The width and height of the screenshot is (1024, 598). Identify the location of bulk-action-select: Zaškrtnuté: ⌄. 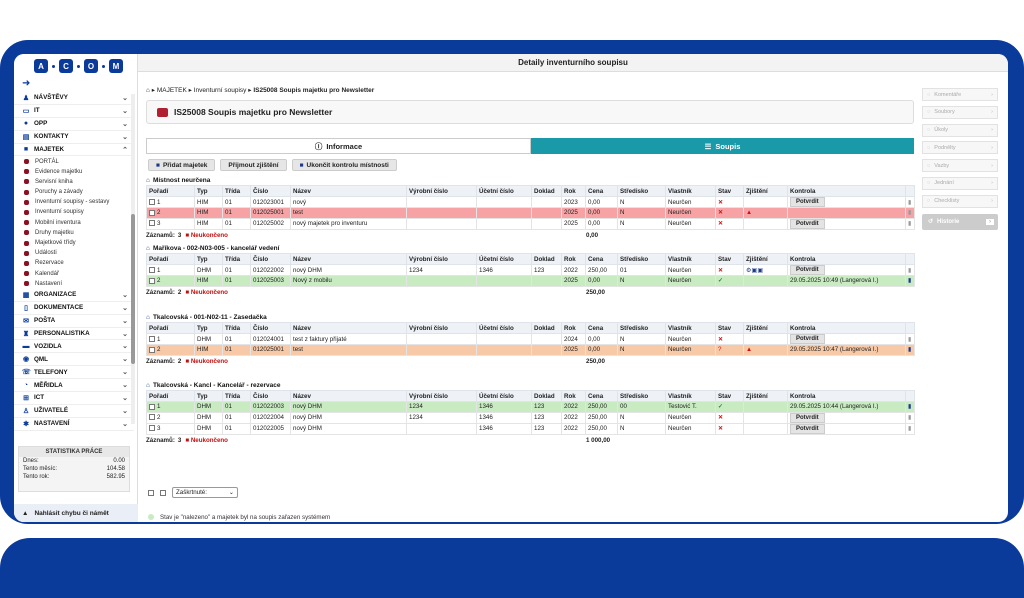
(205, 492).